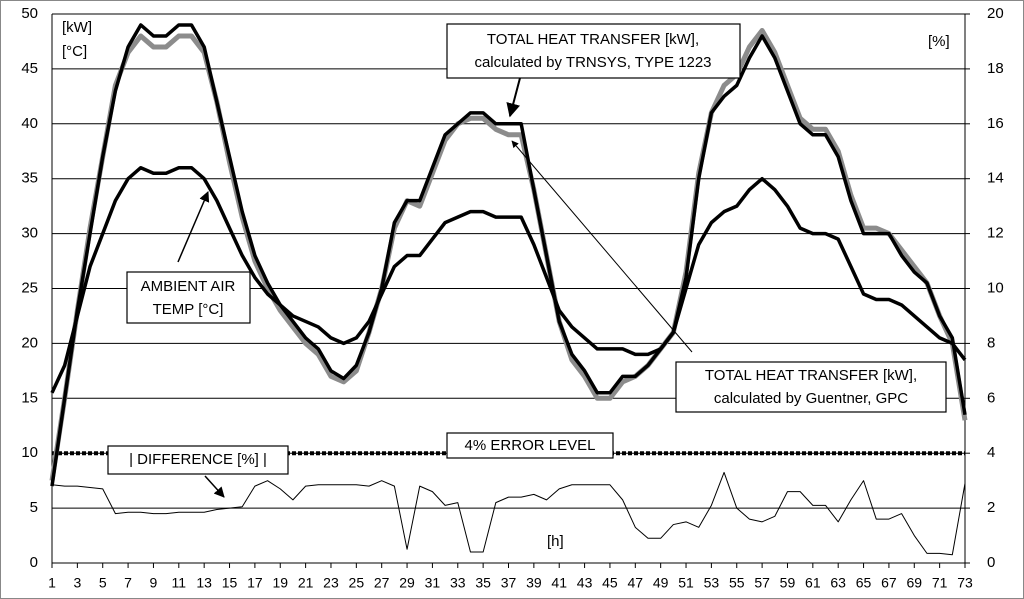  What do you see at coordinates (382, 583) in the screenshot?
I see `x-tick-label: 27` at bounding box center [382, 583].